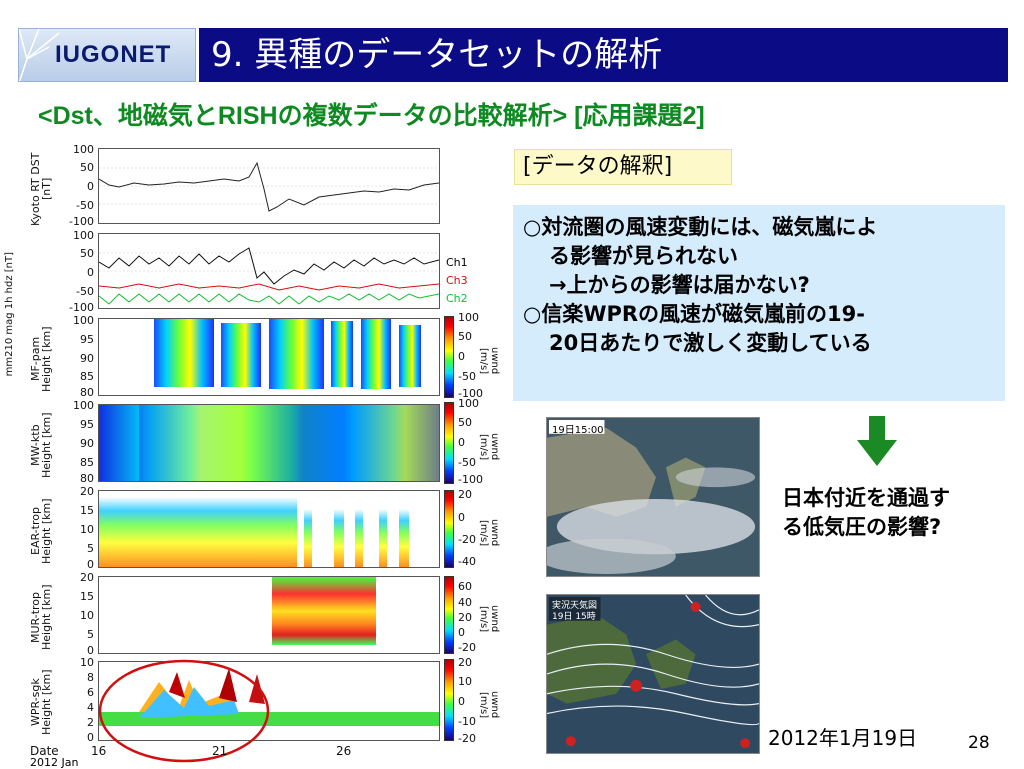 This screenshot has width=1024, height=769. Describe the element at coordinates (710, 343) in the screenshot. I see `interpretation-line: 20日あたりで激しく変動している` at that location.